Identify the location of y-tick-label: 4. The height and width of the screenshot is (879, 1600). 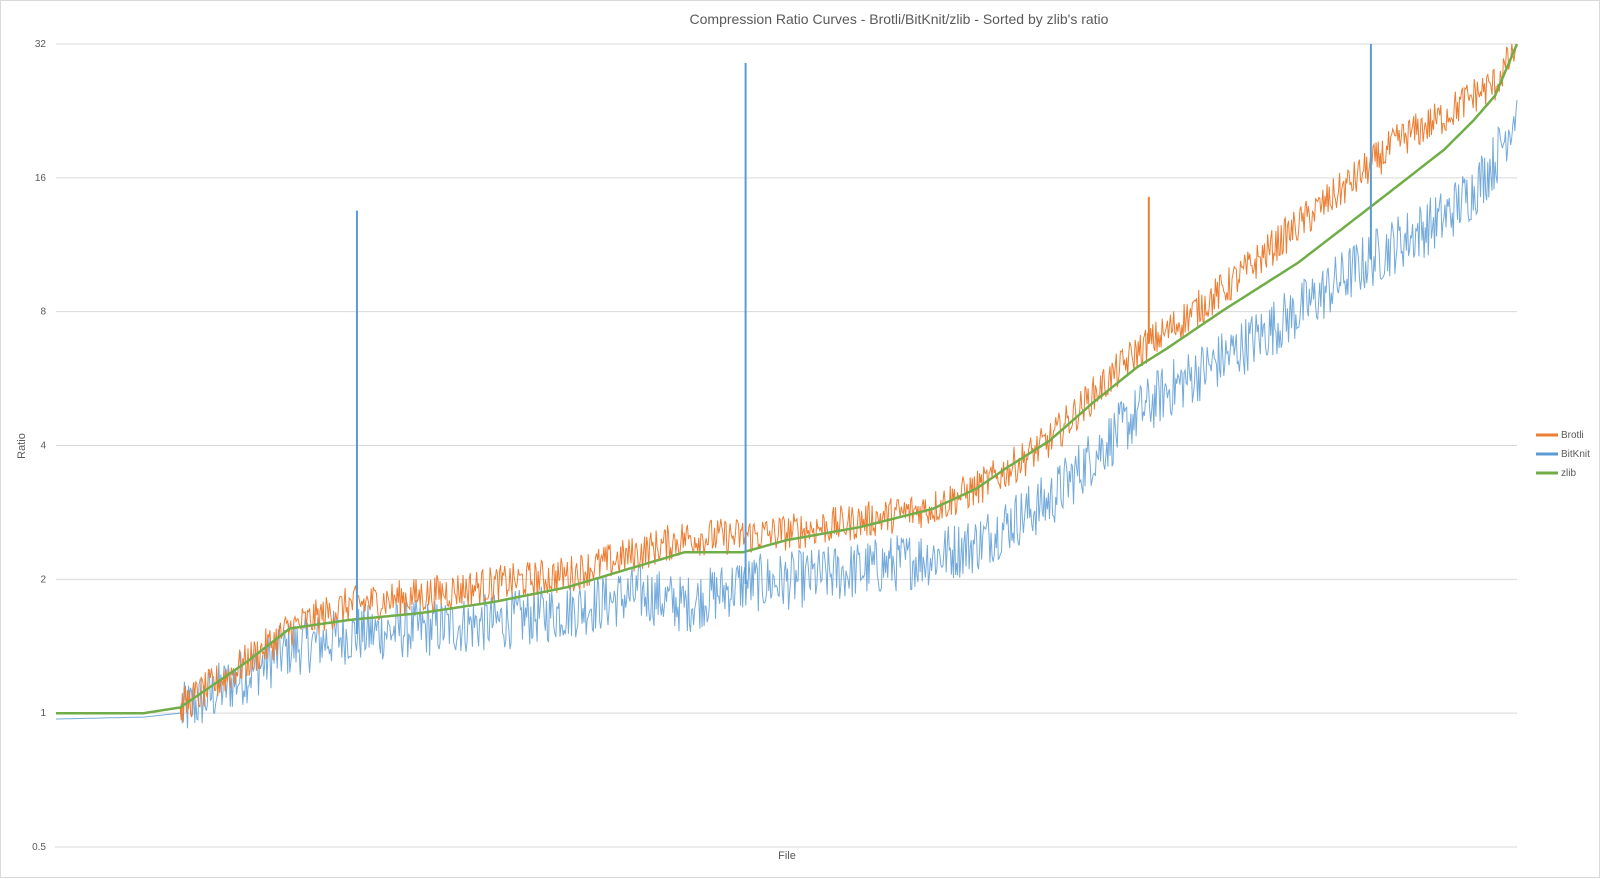
(43, 446).